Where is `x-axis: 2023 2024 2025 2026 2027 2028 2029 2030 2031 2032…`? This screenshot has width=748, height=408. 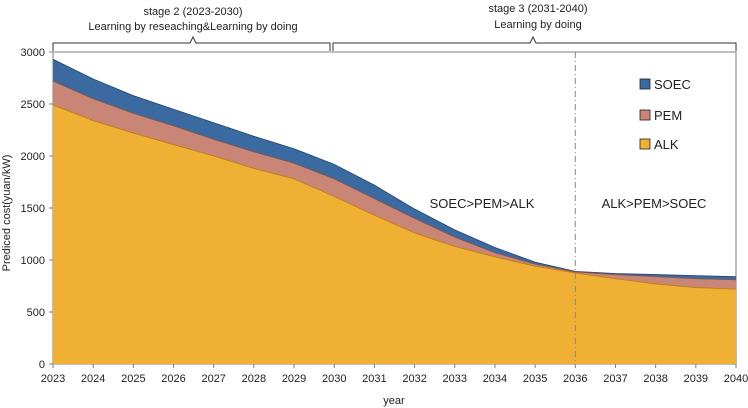 x-axis: 2023 2024 2025 2026 2027 2028 2029 2030 2031 2032… is located at coordinates (394, 374).